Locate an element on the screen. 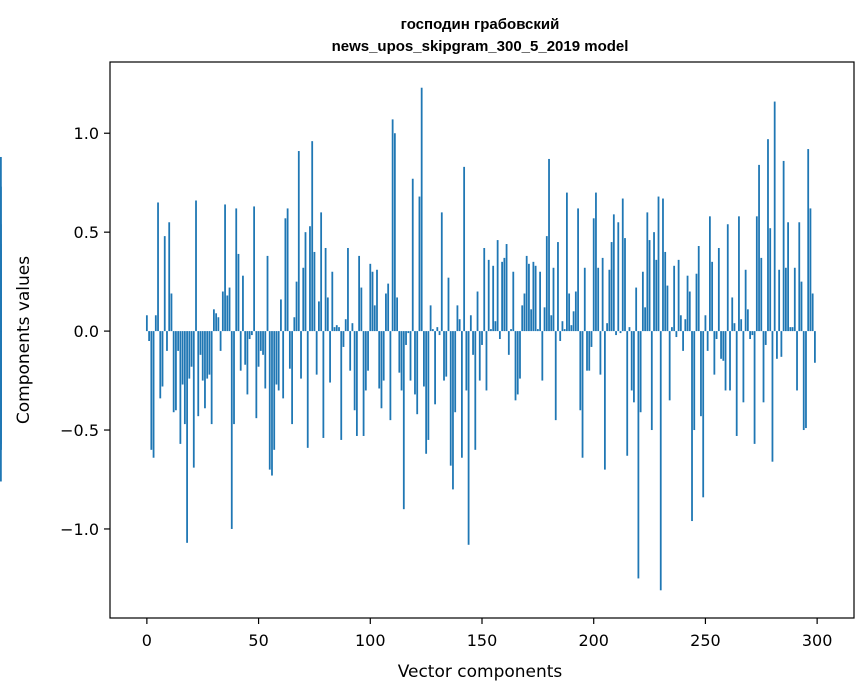 The image size is (867, 696). y-tick-label: −0.5 is located at coordinates (79, 430).